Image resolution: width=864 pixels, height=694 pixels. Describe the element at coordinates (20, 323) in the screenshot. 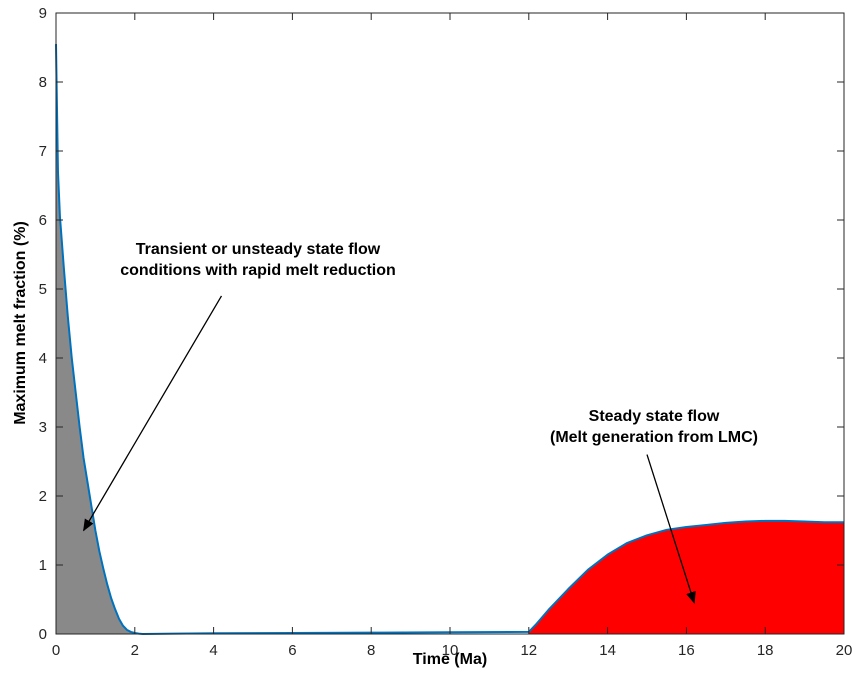

I see `y-axis-label: Maximum melt fraction (%)` at that location.